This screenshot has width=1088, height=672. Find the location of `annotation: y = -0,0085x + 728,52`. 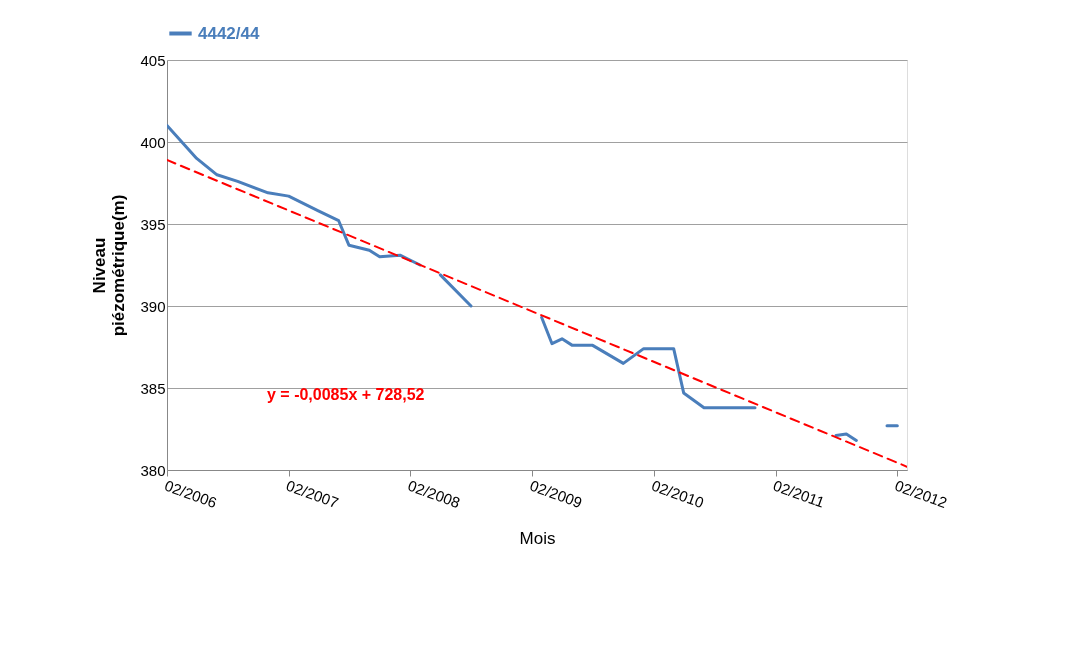

annotation: y = -0,0085x + 728,52 is located at coordinates (346, 394).